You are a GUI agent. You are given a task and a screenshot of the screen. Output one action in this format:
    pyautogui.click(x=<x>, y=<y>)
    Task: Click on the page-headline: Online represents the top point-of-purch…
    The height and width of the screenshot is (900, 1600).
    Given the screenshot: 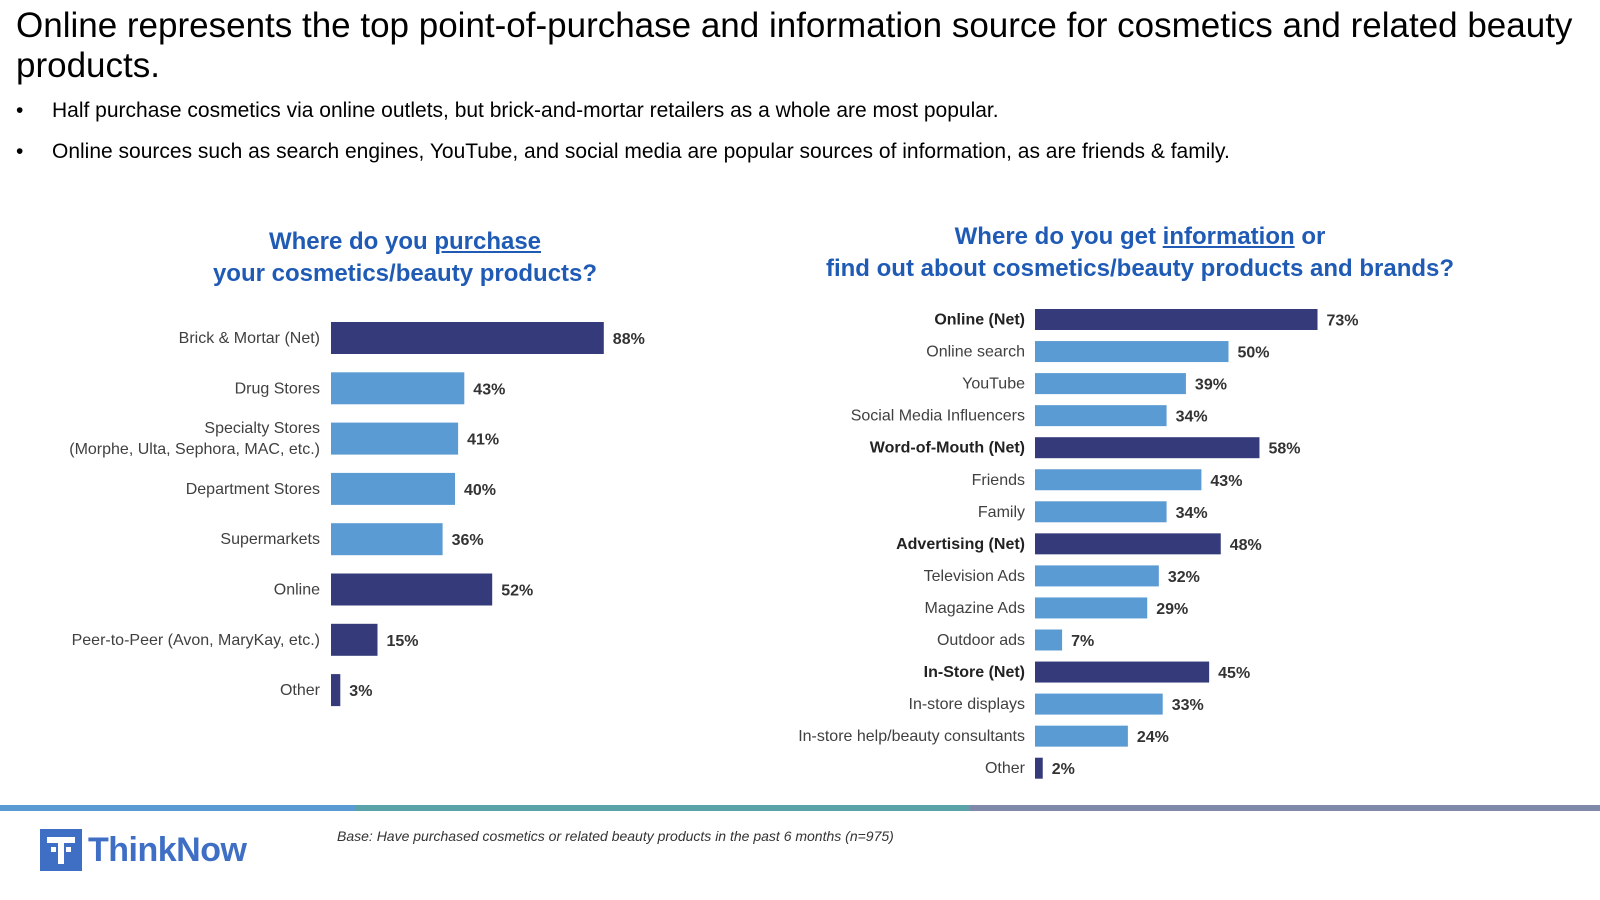 What is the action you would take?
    pyautogui.click(x=794, y=45)
    